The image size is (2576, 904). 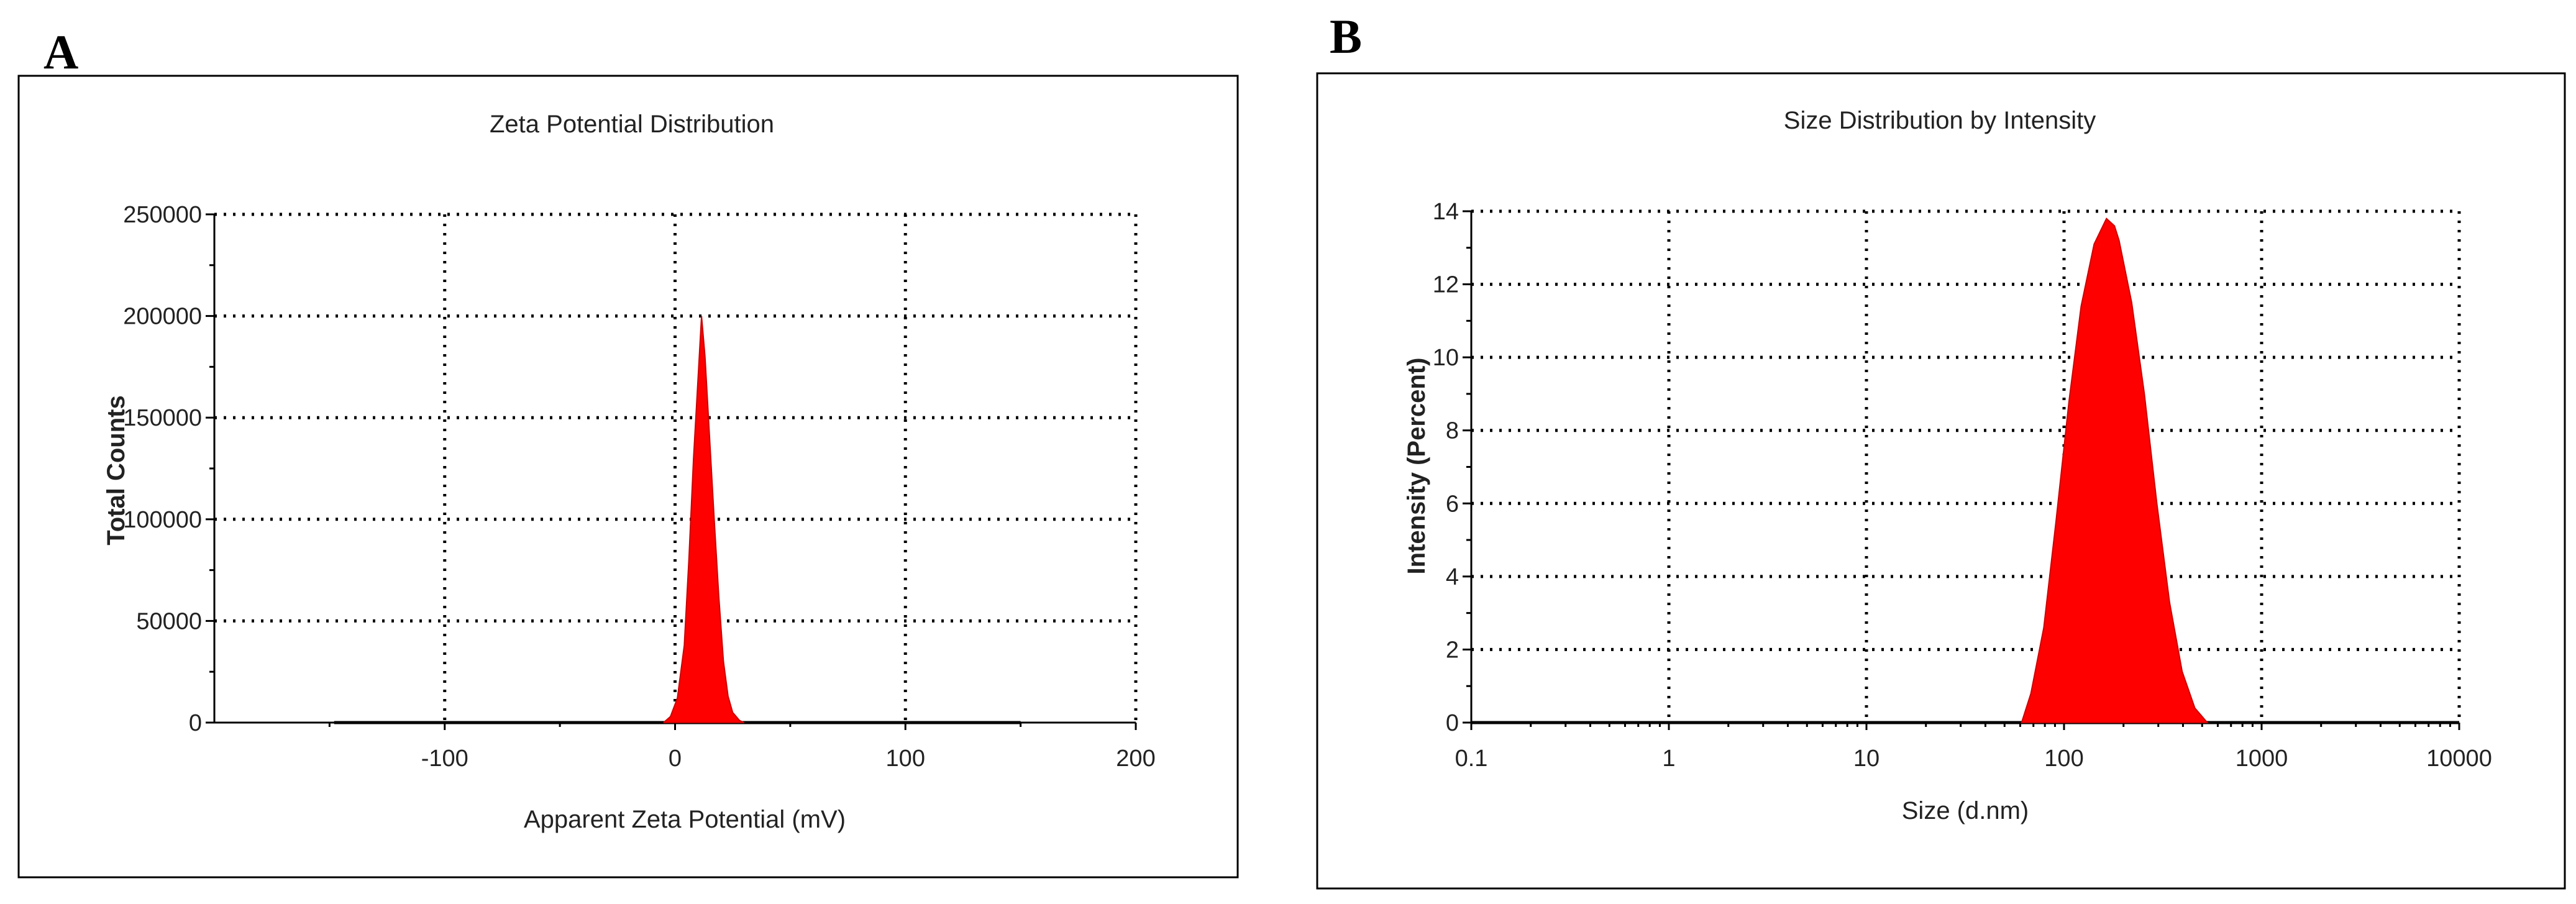 I want to click on chart-a-y-tick-label: 0, so click(x=195, y=723).